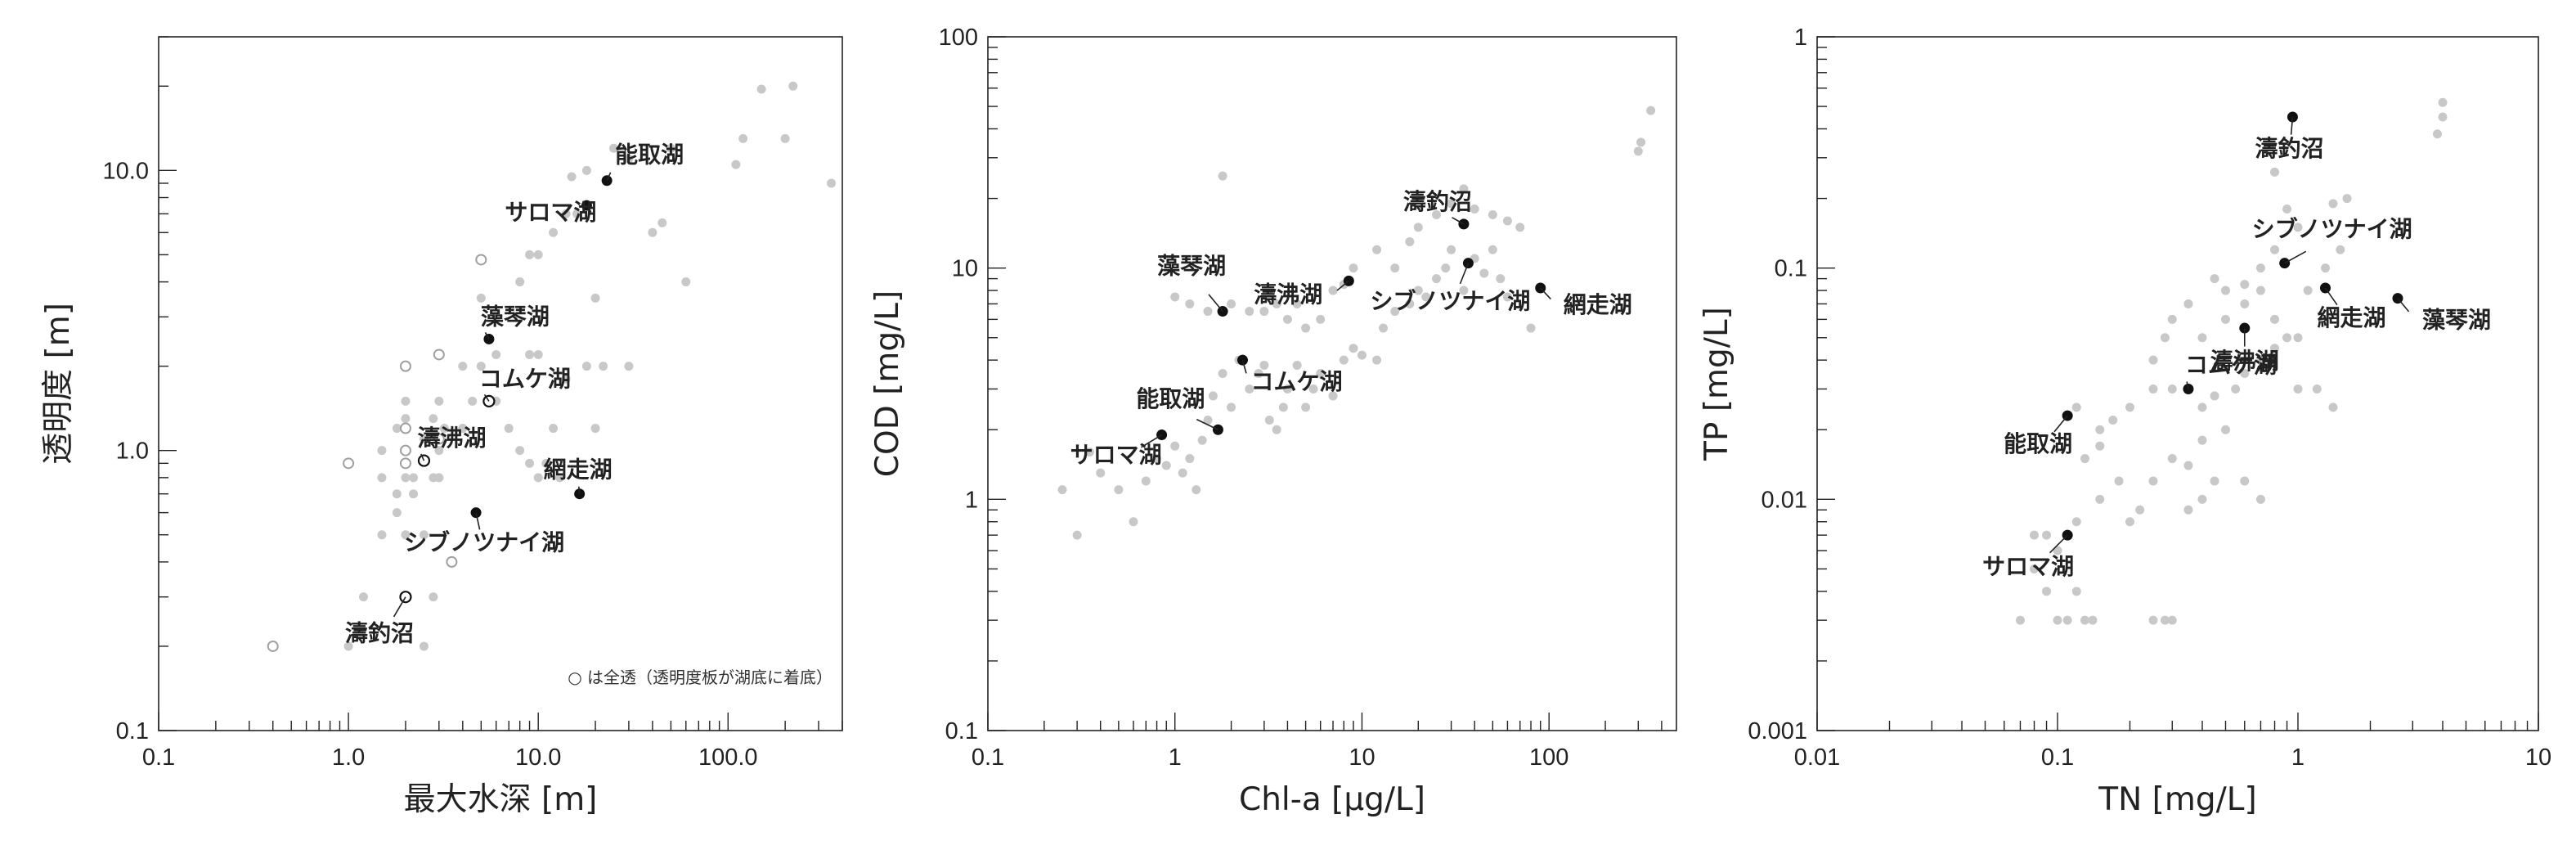  I want to click on x-tick-label: 1.0, so click(348, 758).